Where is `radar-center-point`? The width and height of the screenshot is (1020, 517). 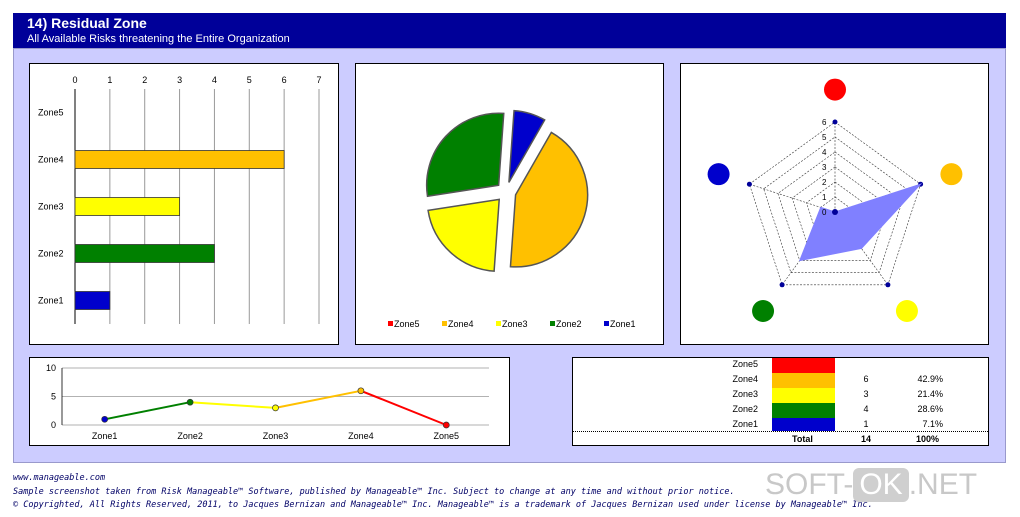
radar-center-point is located at coordinates (835, 212).